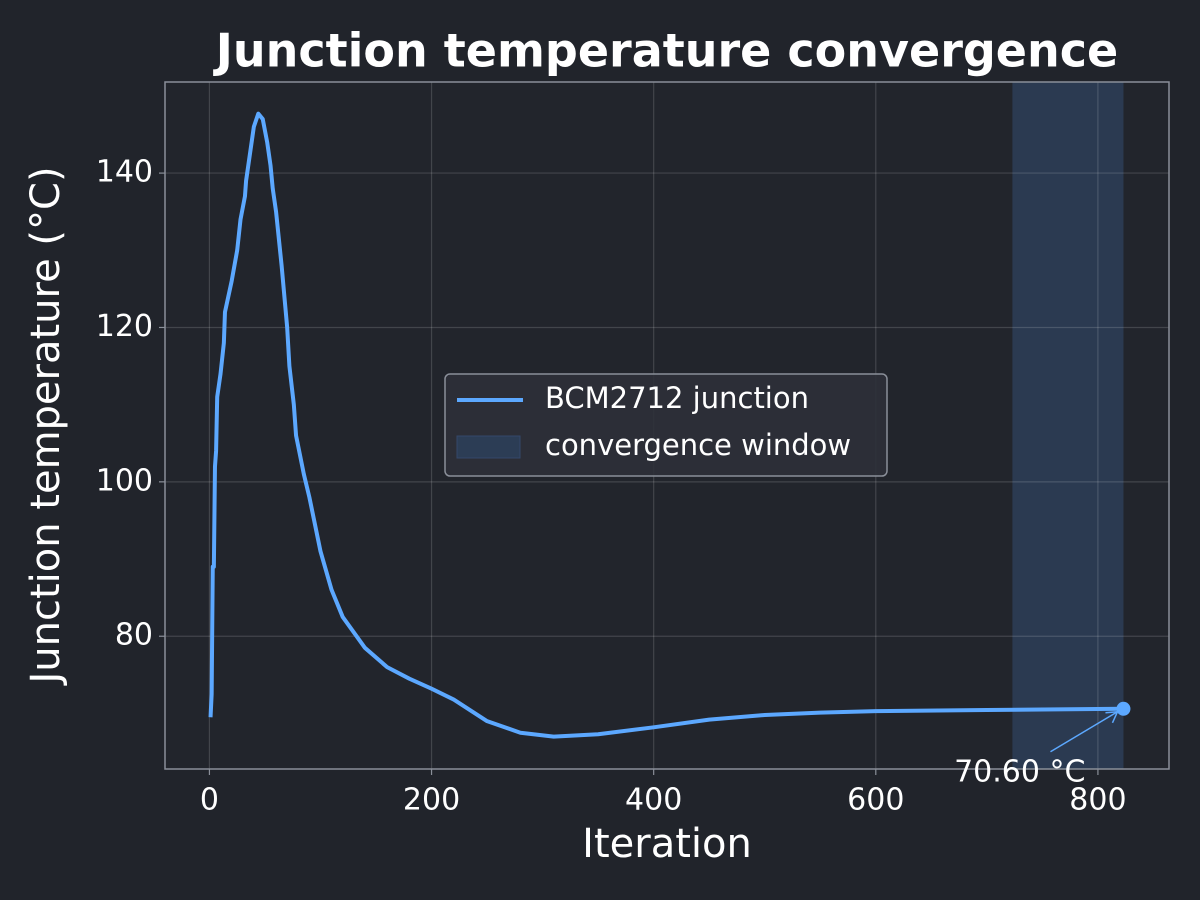 The height and width of the screenshot is (900, 1200). Describe the element at coordinates (46, 426) in the screenshot. I see `y-axis-label: Junction temperature (°C)` at that location.